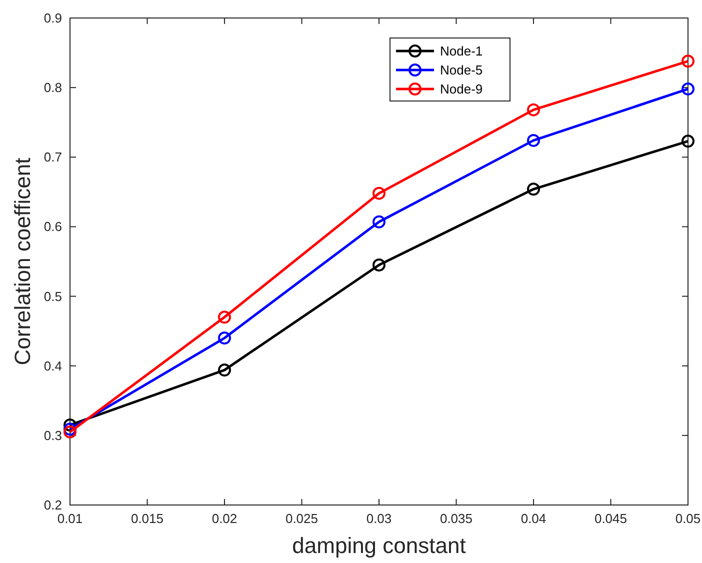 This screenshot has width=702, height=563. I want to click on y-tick-label: 0.5, so click(53, 296).